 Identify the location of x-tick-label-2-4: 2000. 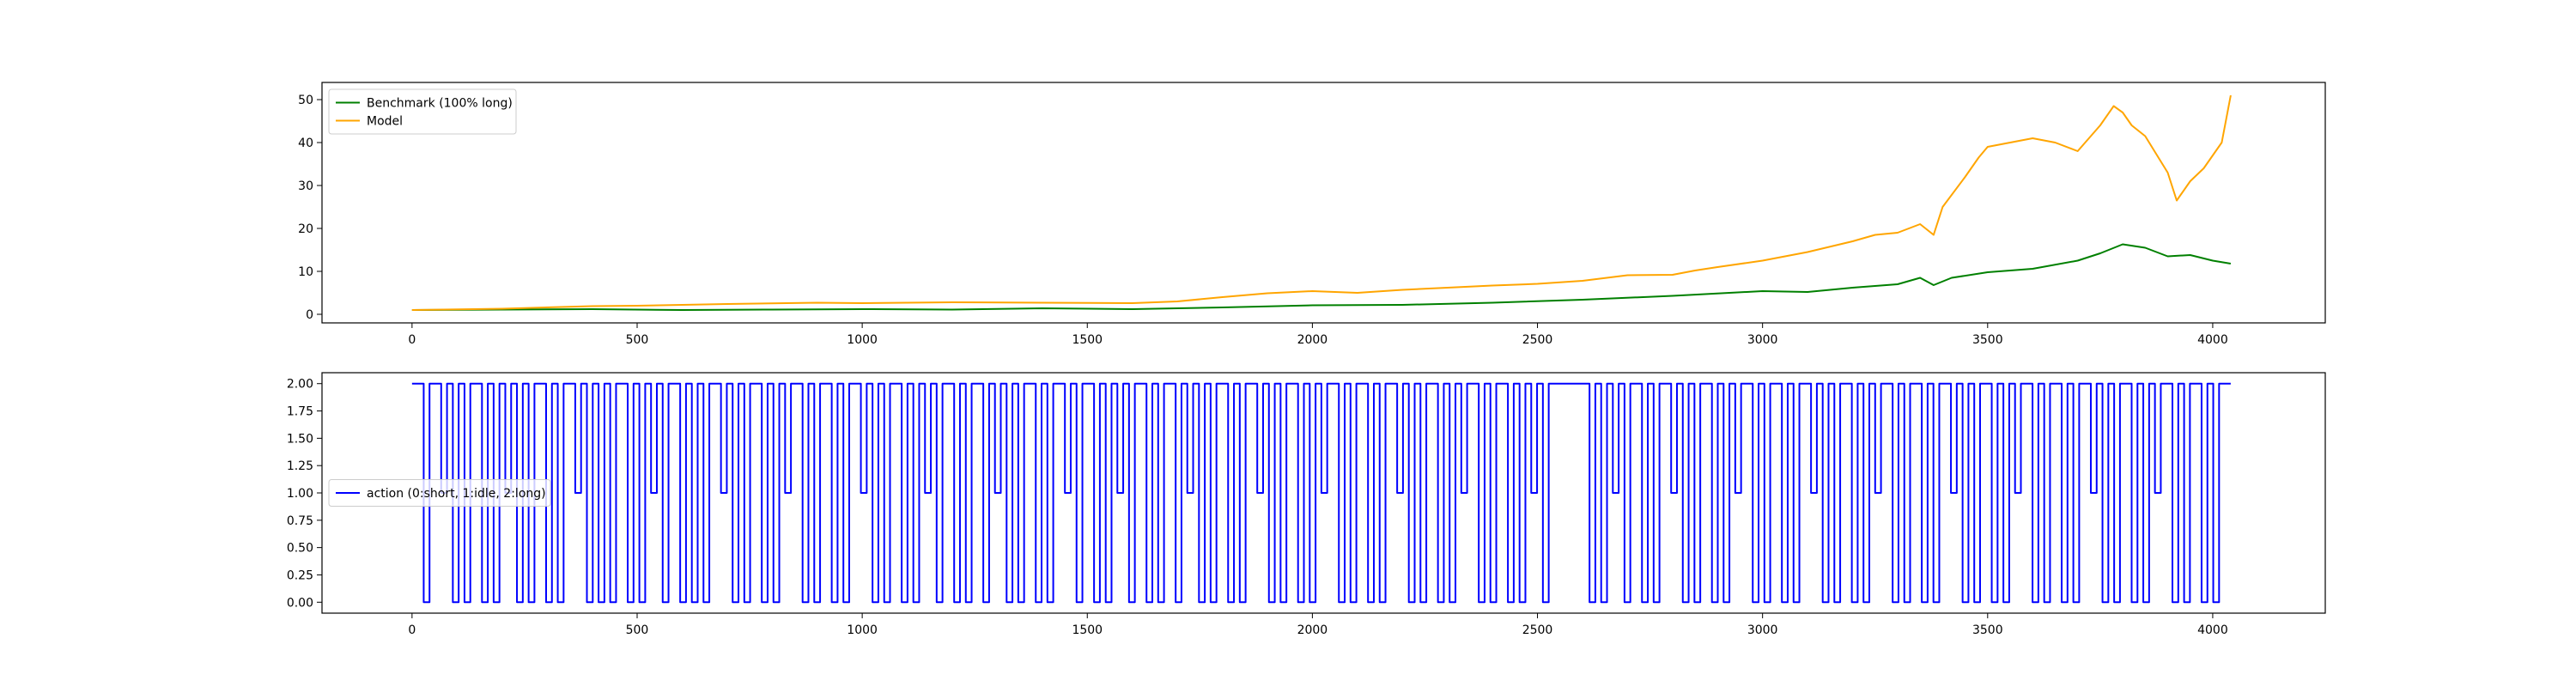
(1312, 630).